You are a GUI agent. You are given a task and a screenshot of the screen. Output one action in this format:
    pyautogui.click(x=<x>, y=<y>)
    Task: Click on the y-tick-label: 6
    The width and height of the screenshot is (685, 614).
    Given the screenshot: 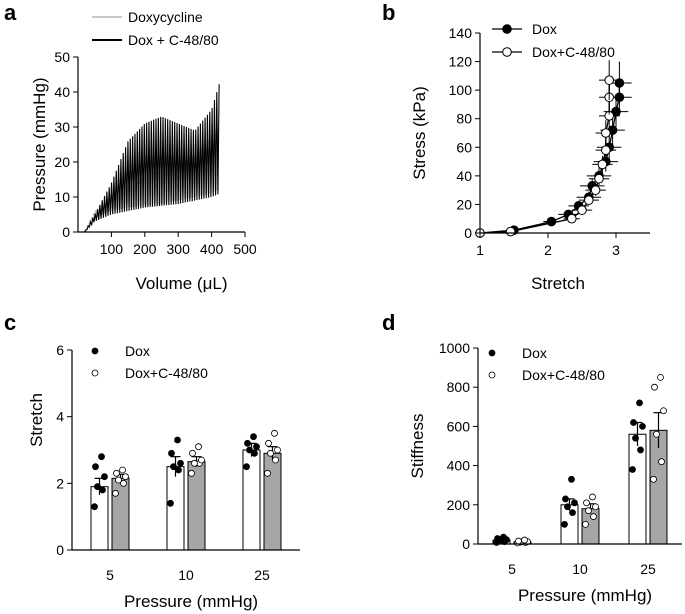 What is the action you would take?
    pyautogui.click(x=60, y=350)
    